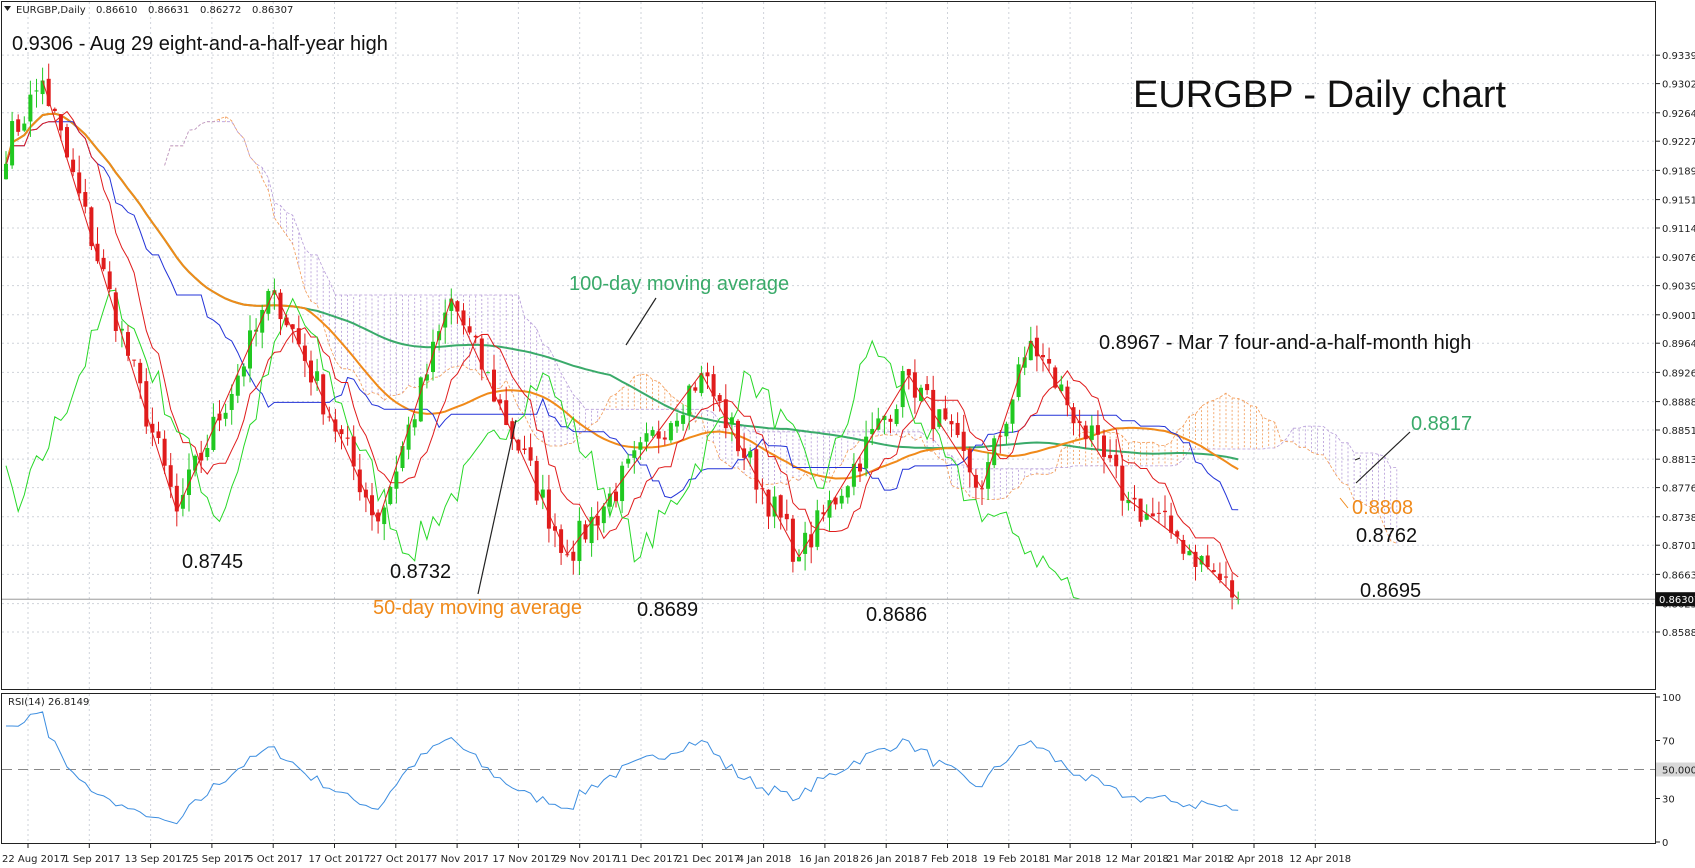 This screenshot has height=868, width=1695. What do you see at coordinates (1357, 459) in the screenshot?
I see `arrow-stub` at bounding box center [1357, 459].